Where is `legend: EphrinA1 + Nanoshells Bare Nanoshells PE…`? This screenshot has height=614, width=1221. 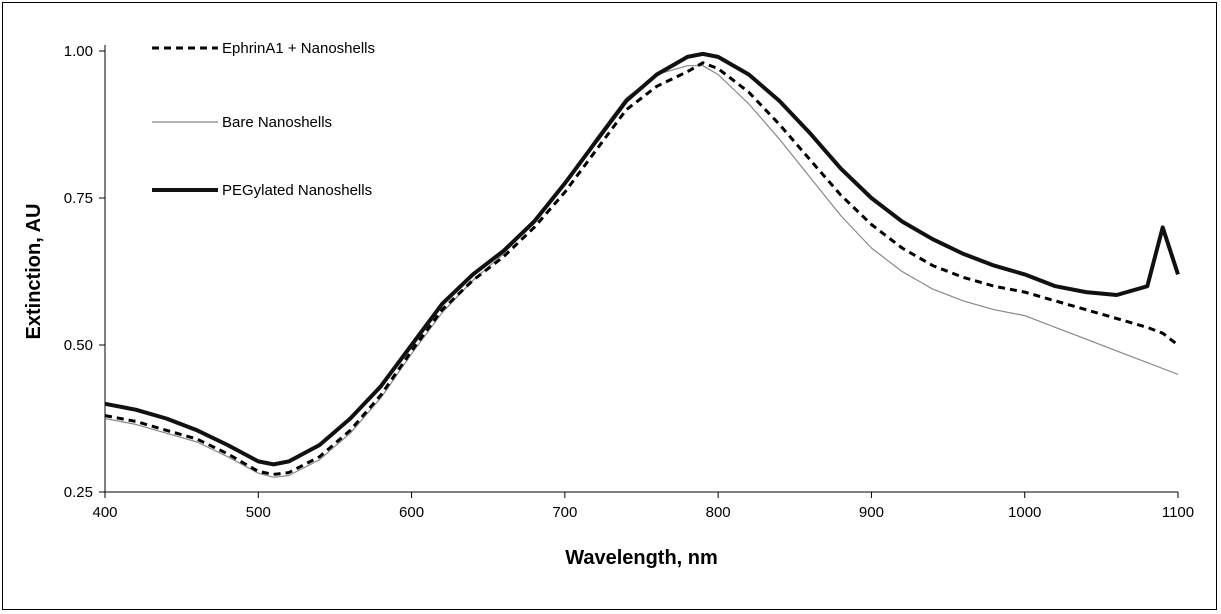 legend: EphrinA1 + Nanoshells Bare Nanoshells PE… is located at coordinates (263, 119).